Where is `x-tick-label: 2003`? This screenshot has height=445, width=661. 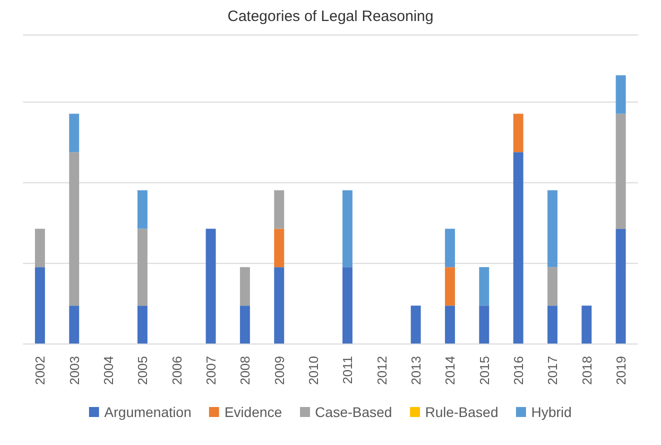 x-tick-label: 2003 is located at coordinates (74, 370).